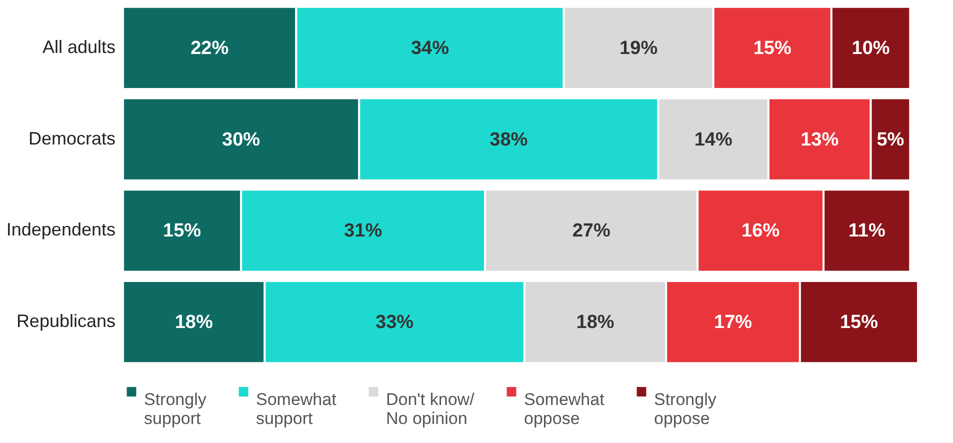  What do you see at coordinates (890, 139) in the screenshot?
I see `data-label: 5%` at bounding box center [890, 139].